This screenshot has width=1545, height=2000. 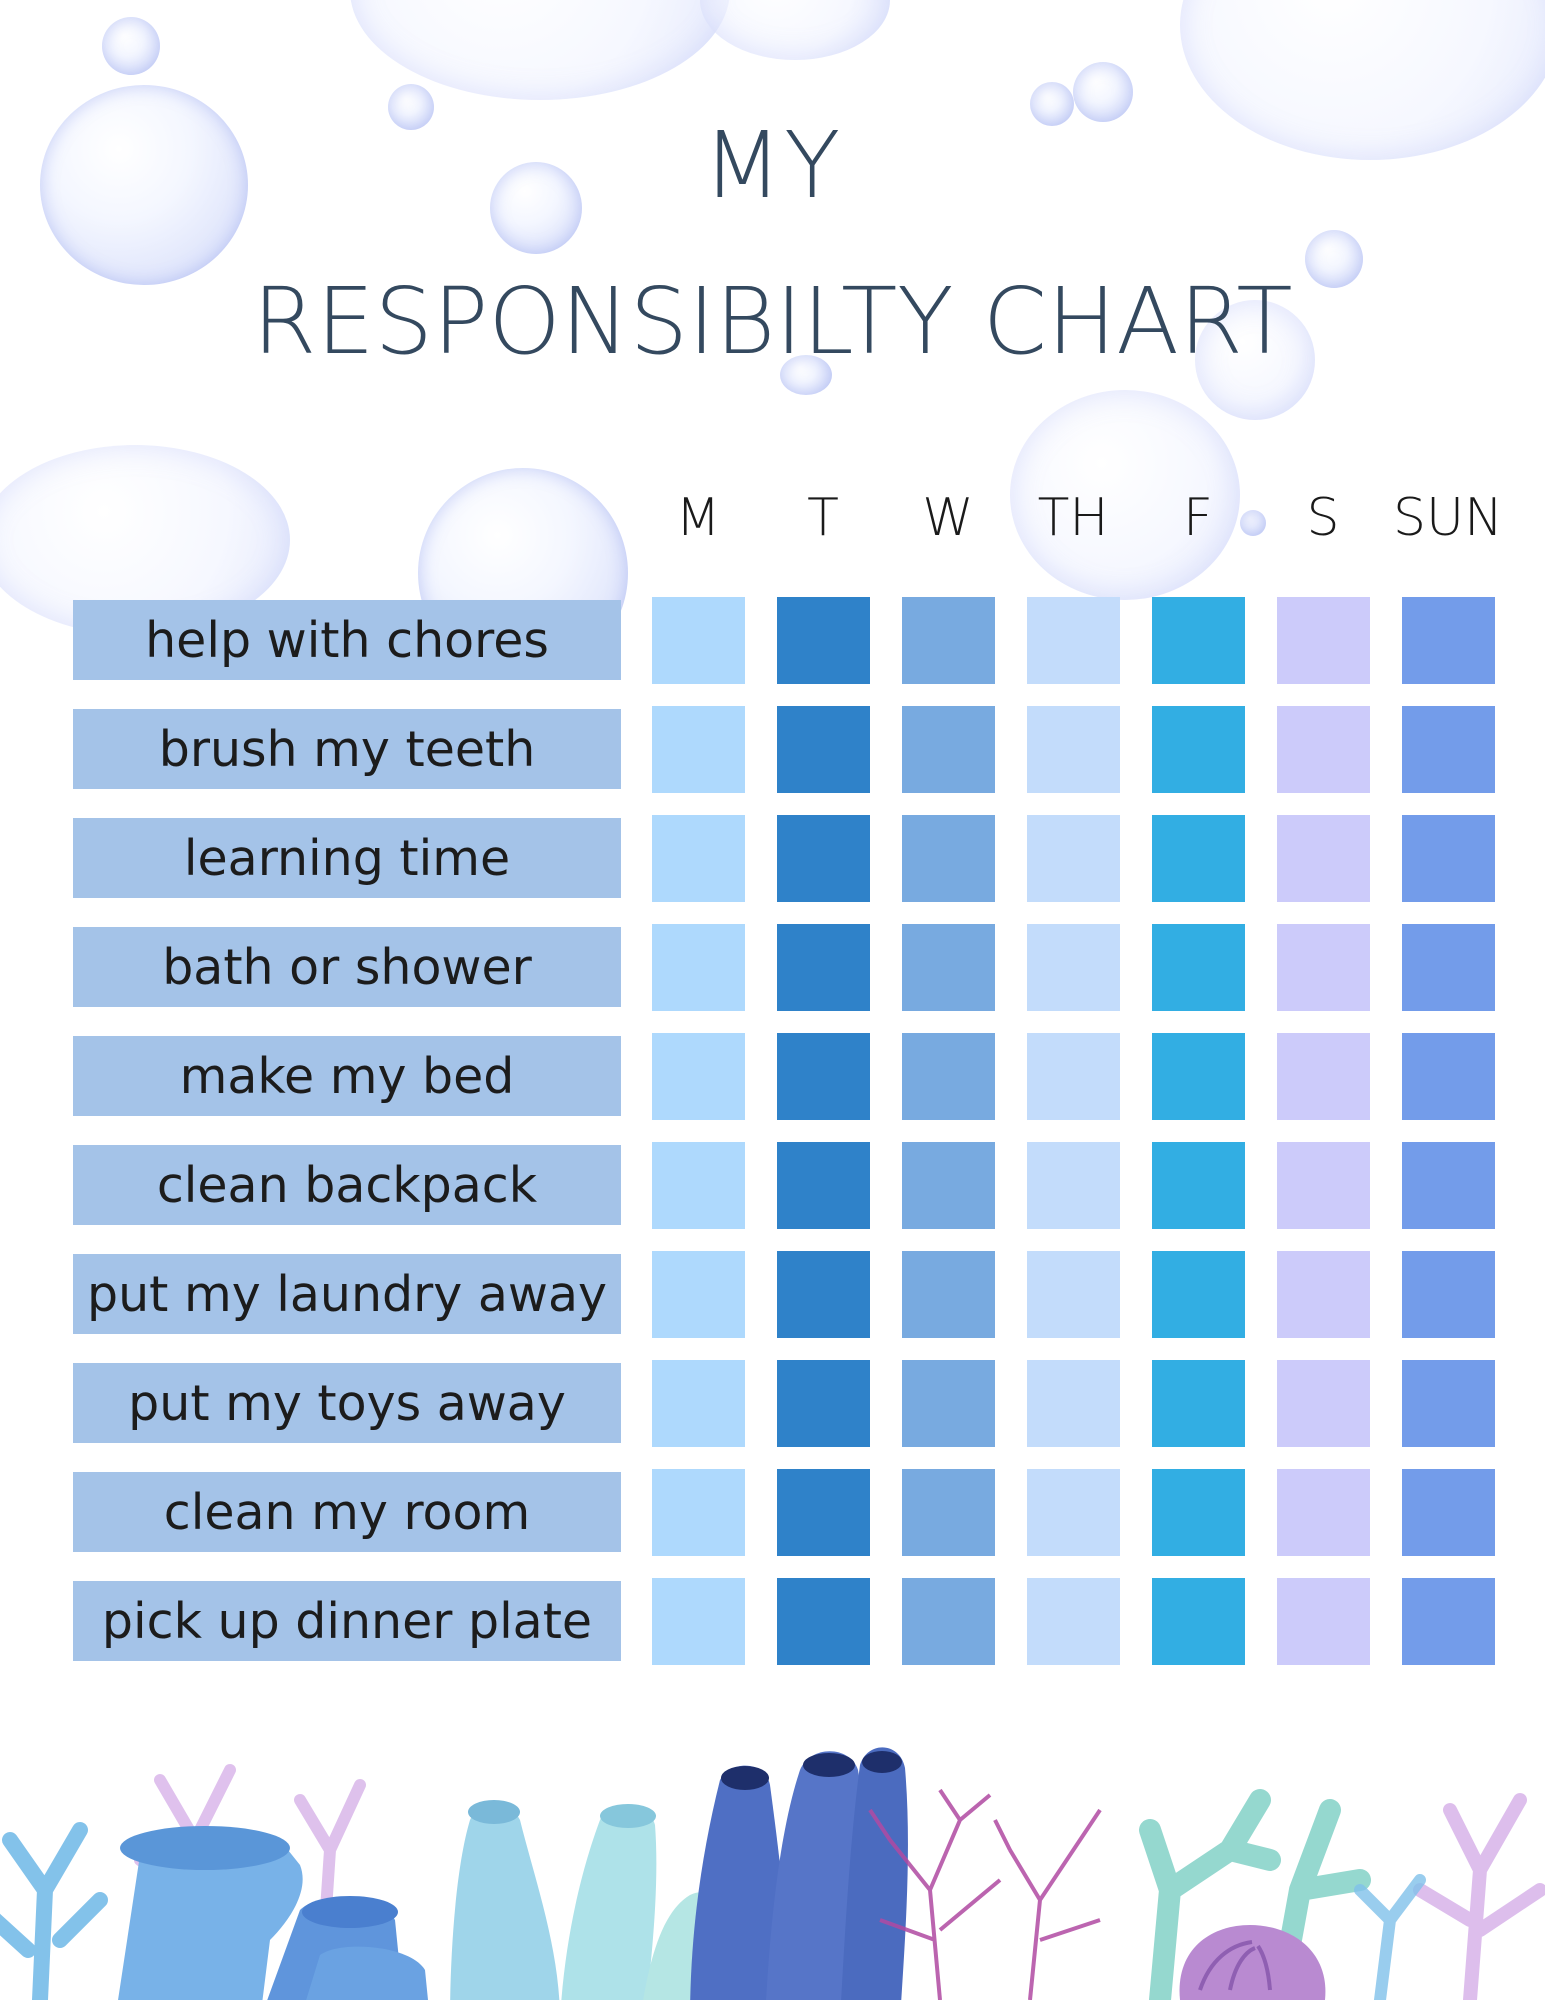 I want to click on task-label: make my bed, so click(x=347, y=1076).